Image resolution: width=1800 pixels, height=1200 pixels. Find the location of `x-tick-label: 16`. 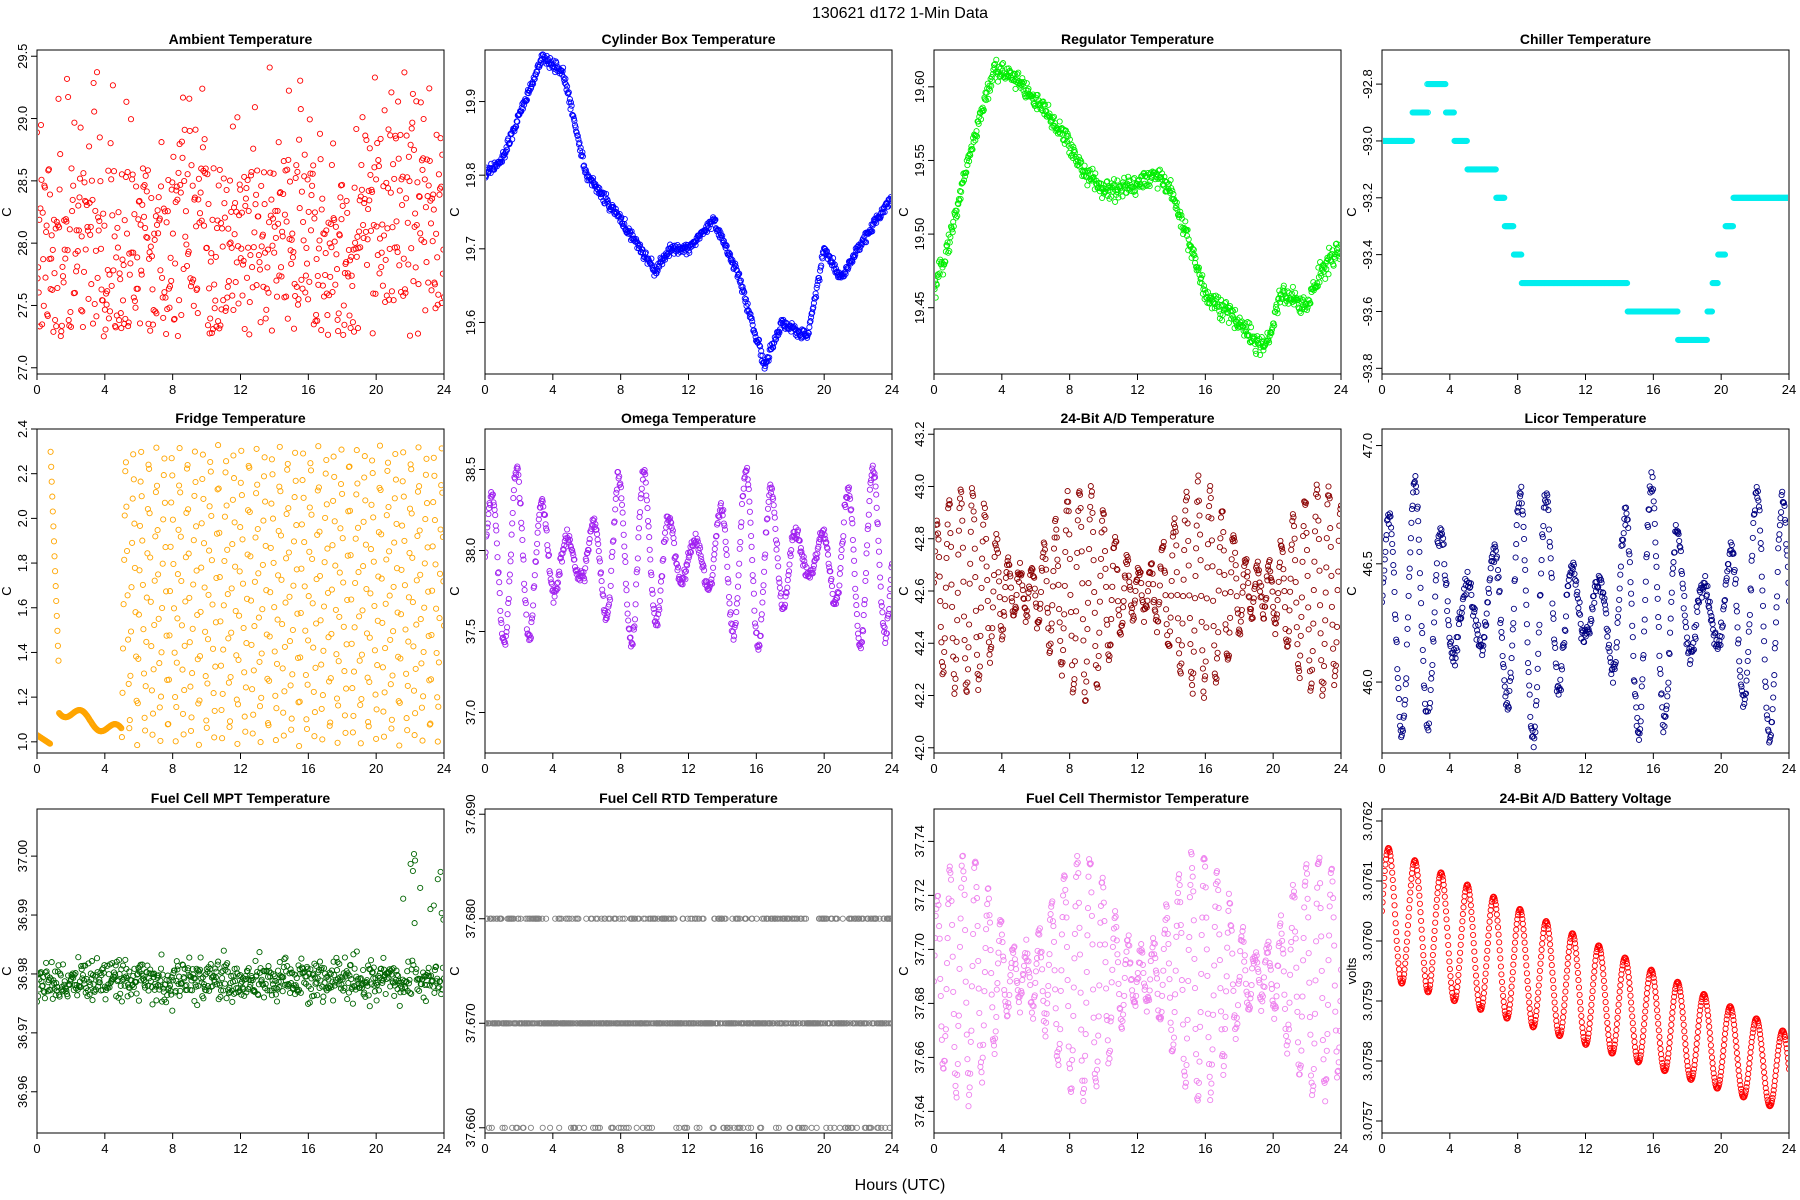

x-tick-label: 16 is located at coordinates (1653, 389).